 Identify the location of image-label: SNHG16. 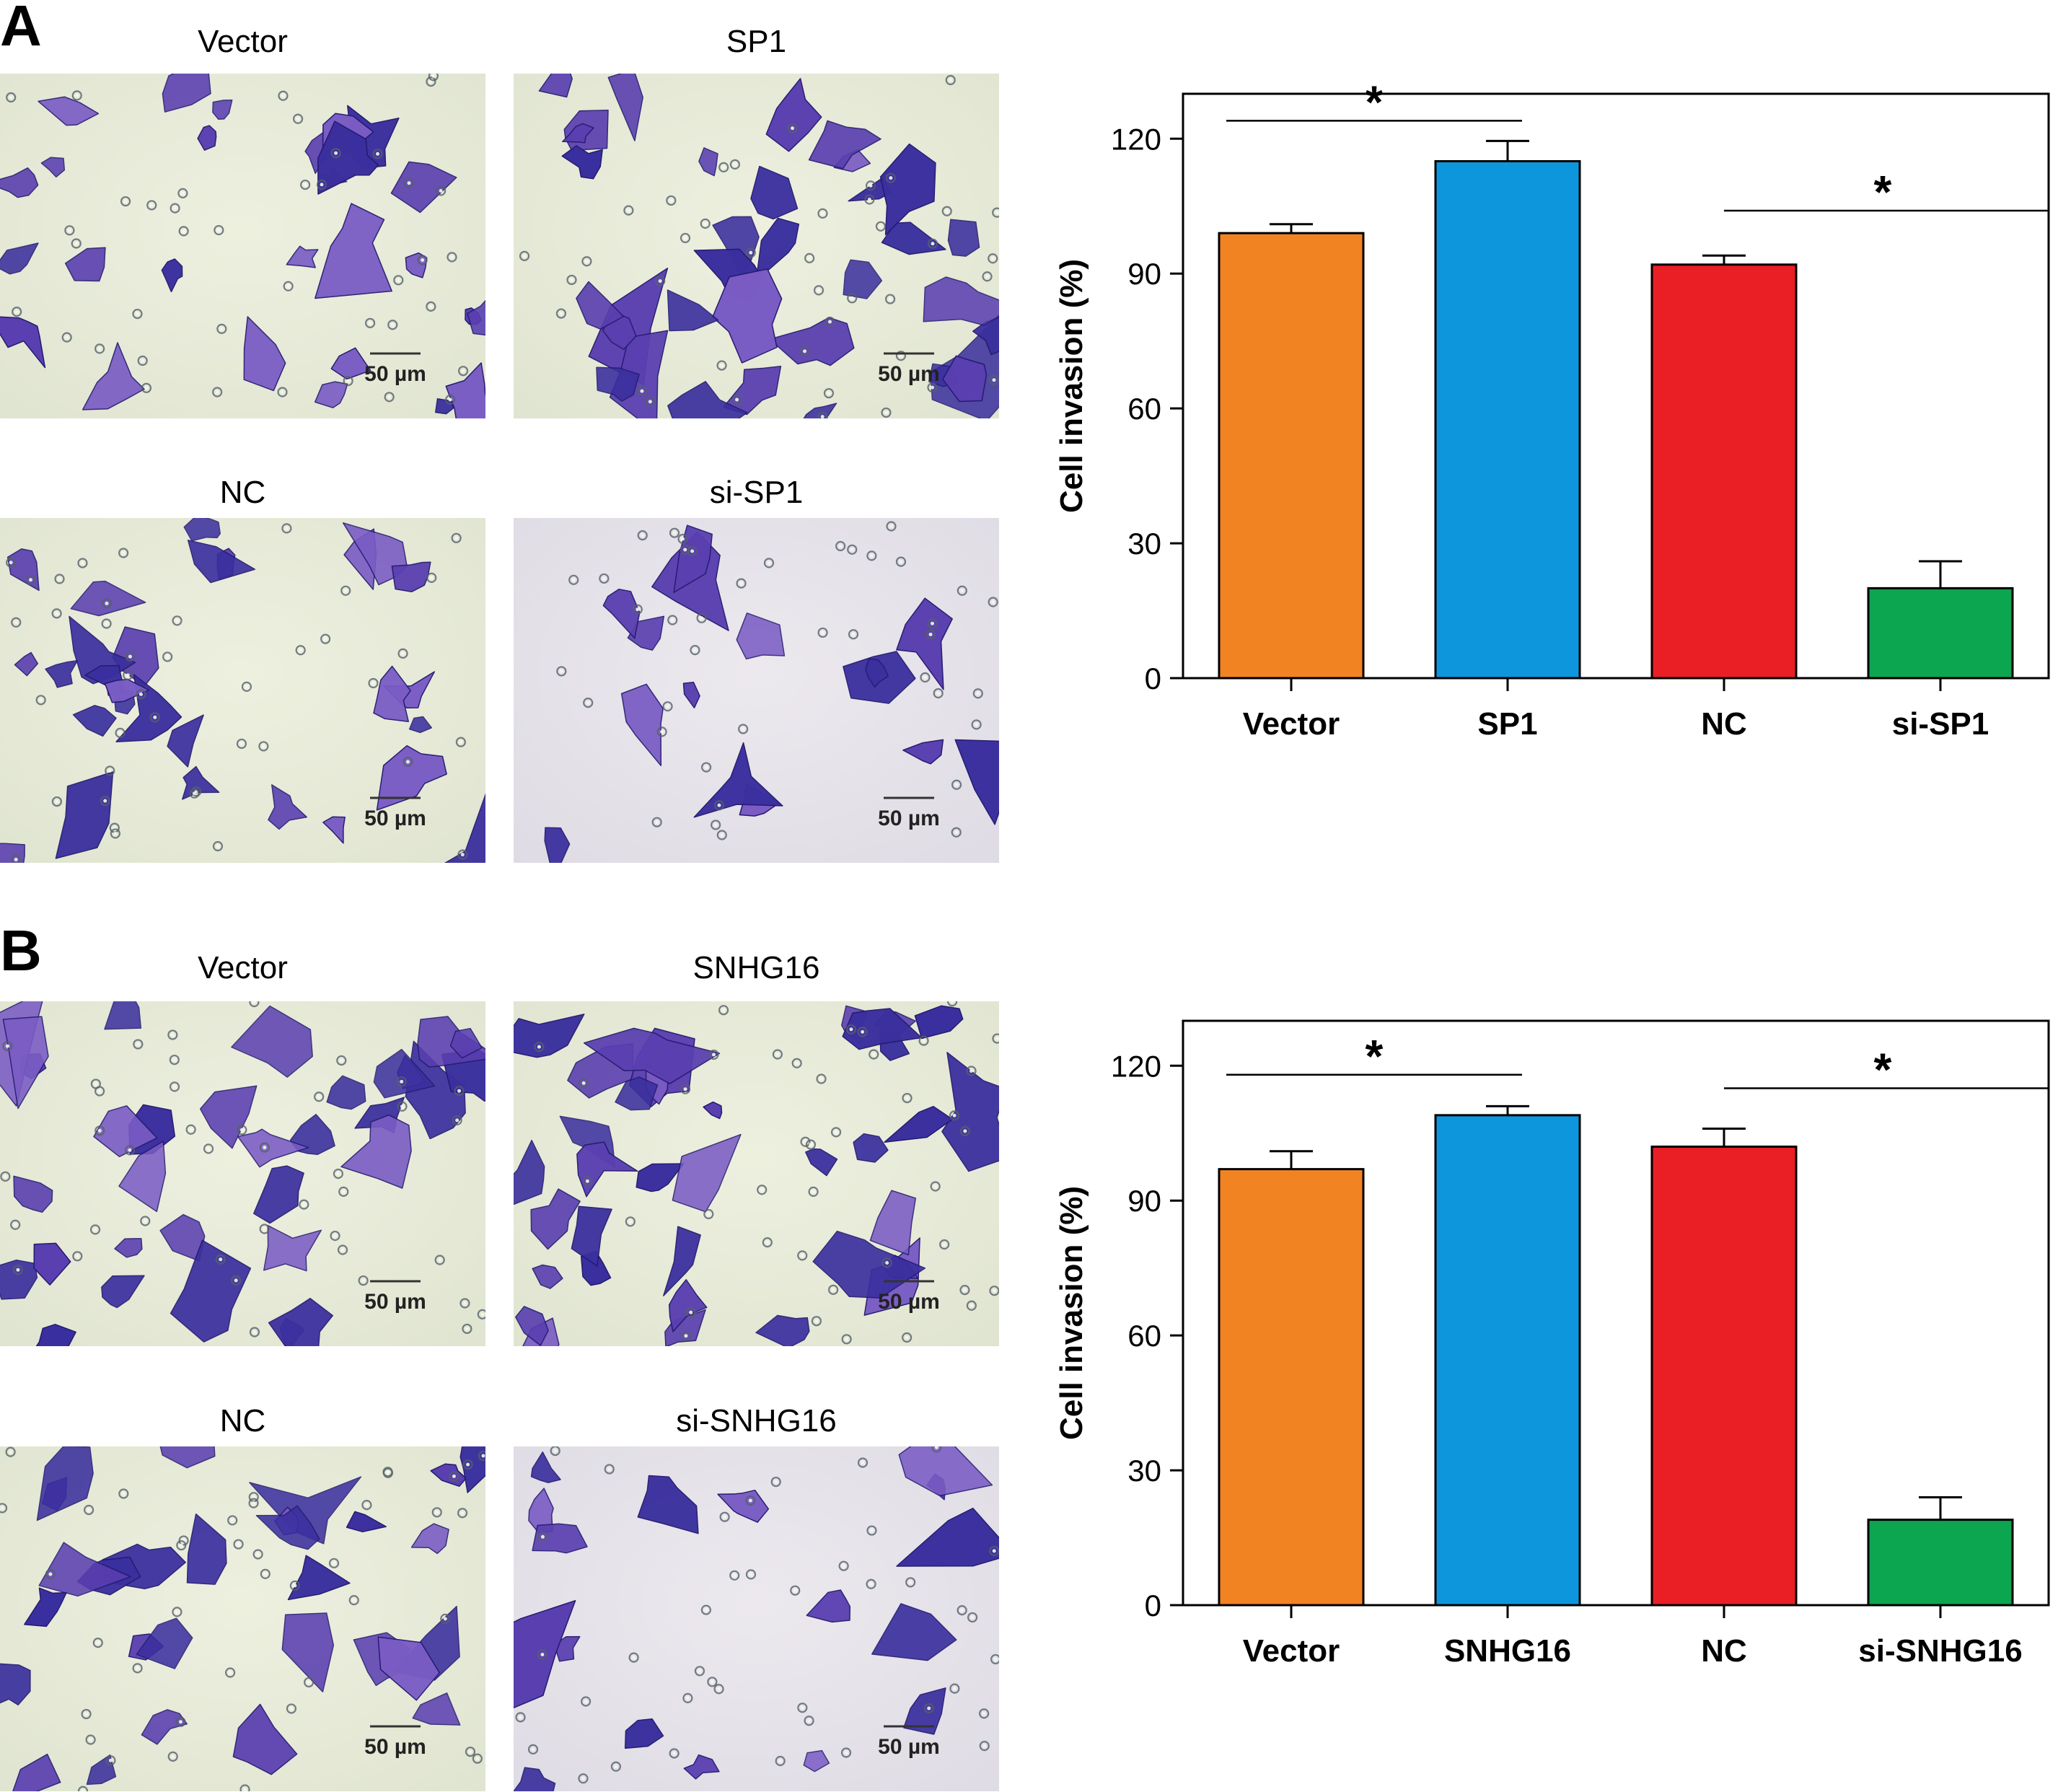
(756, 967).